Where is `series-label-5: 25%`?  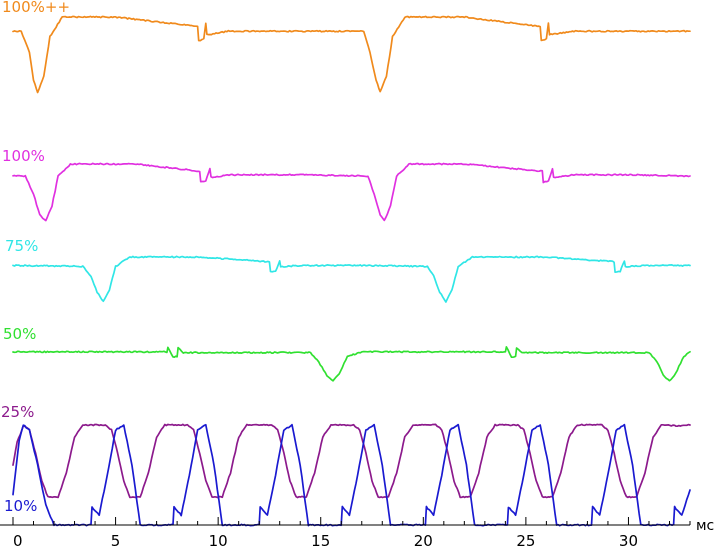
series-label-5: 25% is located at coordinates (17, 412).